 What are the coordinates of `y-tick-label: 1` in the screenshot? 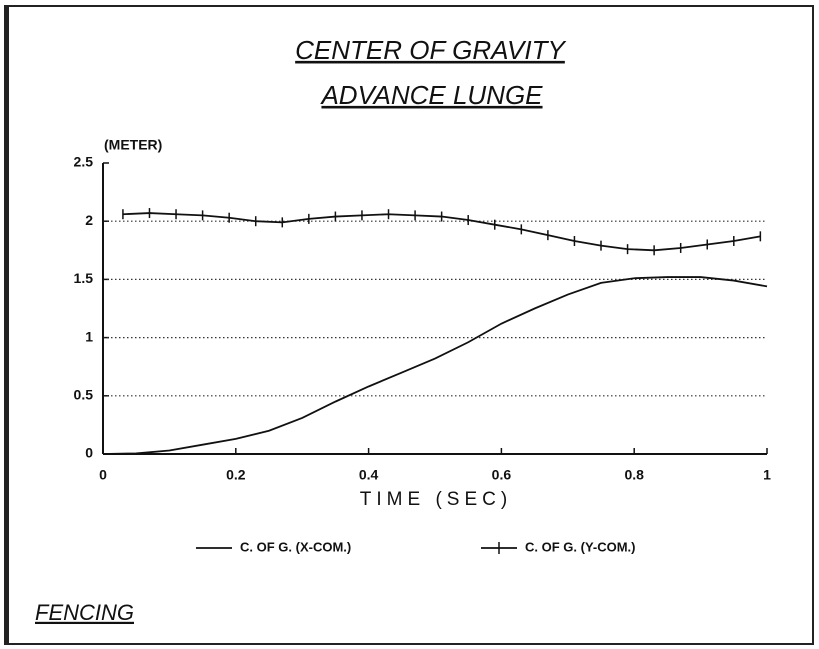 It's located at (89, 336).